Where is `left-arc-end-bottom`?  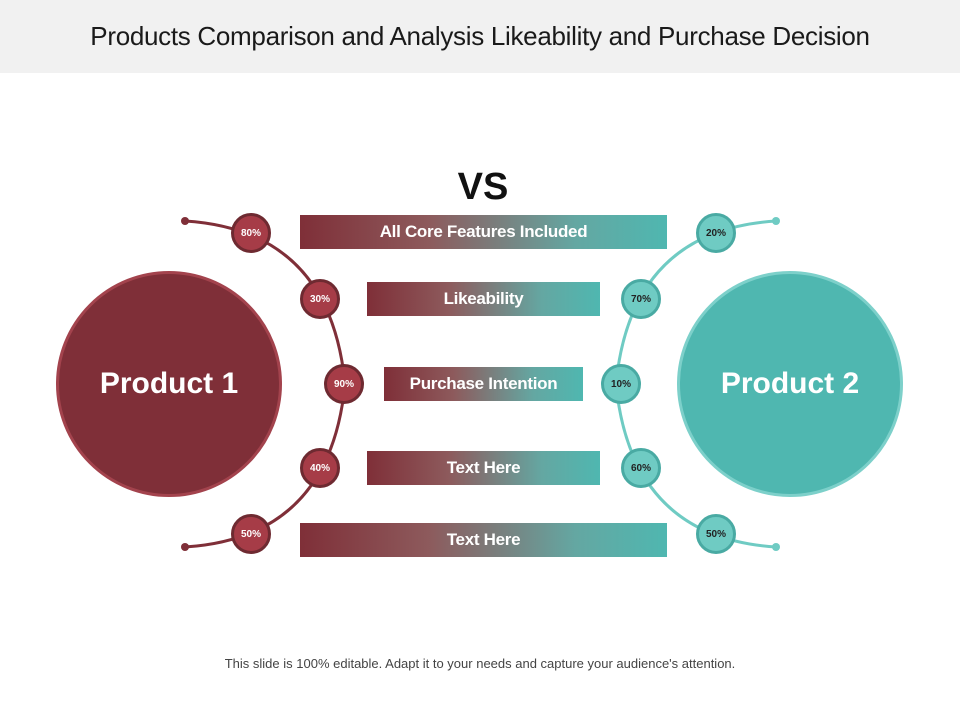 left-arc-end-bottom is located at coordinates (185, 547).